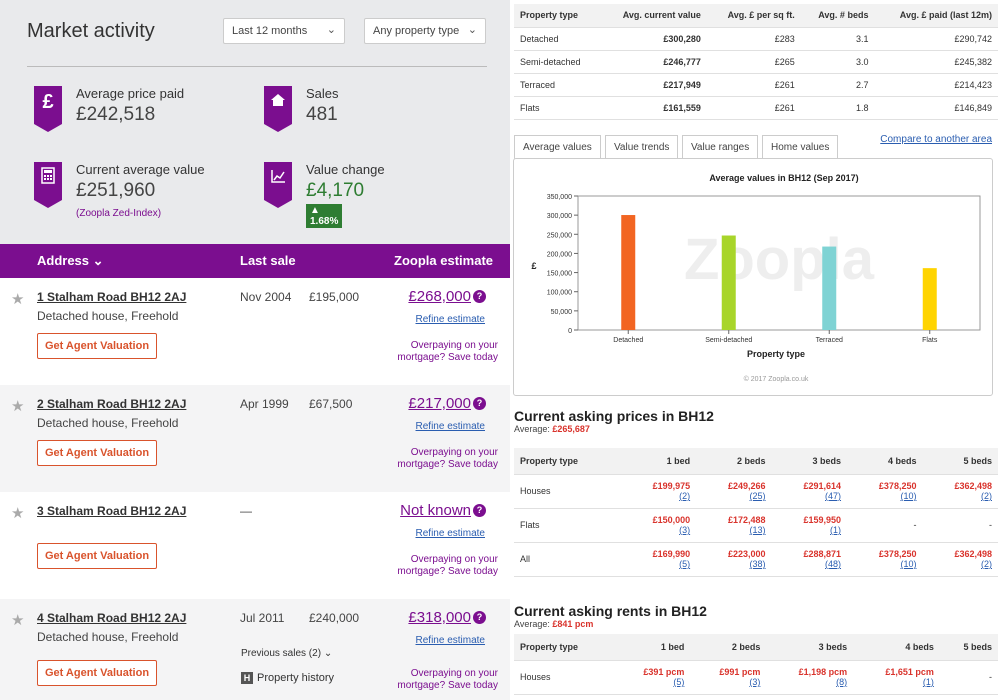  Describe the element at coordinates (439, 617) in the screenshot. I see `zoopla-estimate-link: £318,000` at that location.